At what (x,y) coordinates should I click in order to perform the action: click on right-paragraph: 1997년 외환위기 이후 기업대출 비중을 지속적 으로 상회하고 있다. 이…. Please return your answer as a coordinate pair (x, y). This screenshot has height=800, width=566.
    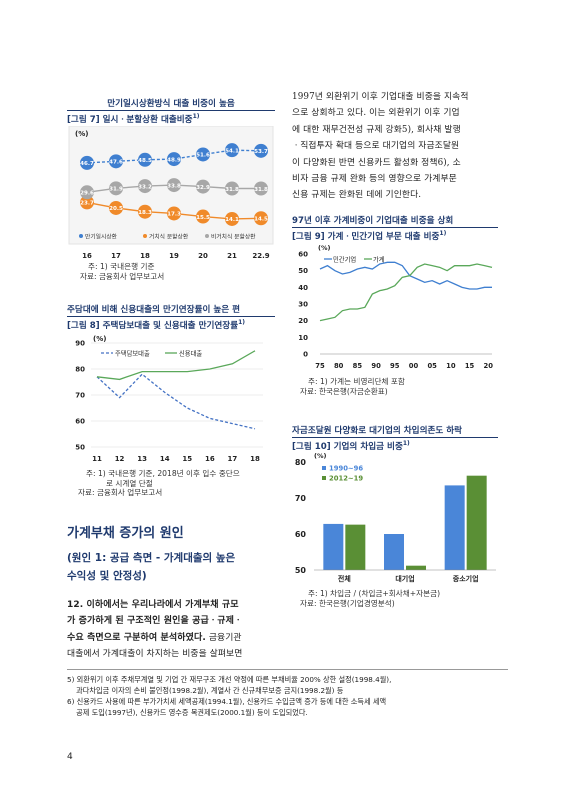
    Looking at the image, I should click on (399, 146).